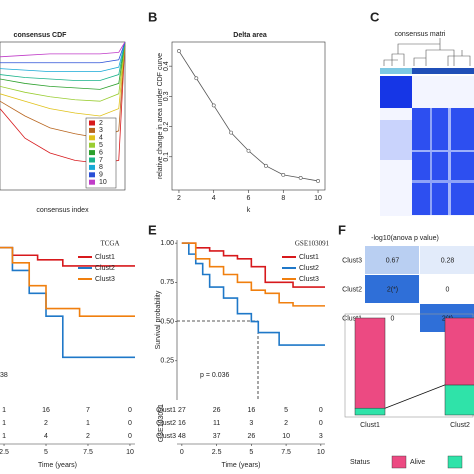 This screenshot has width=474, height=474. I want to click on y-tick-label: 0.2, so click(166, 127).